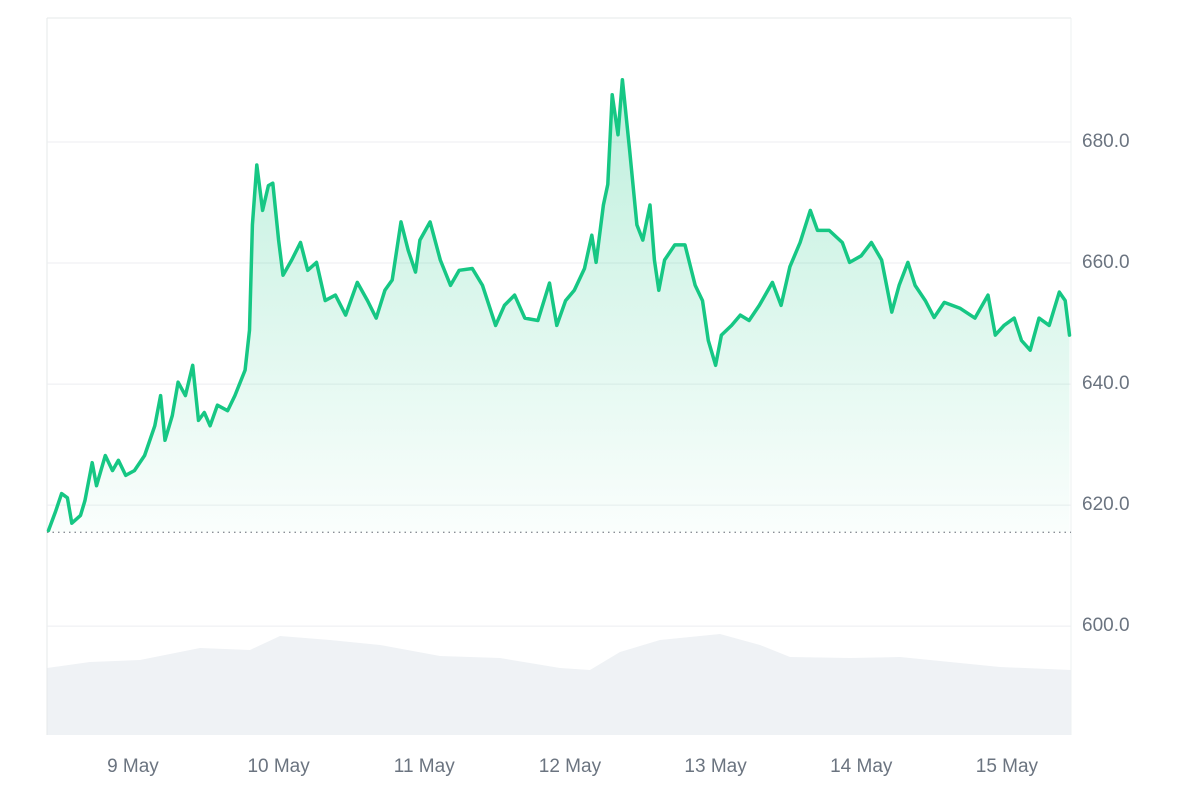 Image resolution: width=1200 pixels, height=800 pixels. I want to click on y-tick-label: 680.0, so click(1106, 141).